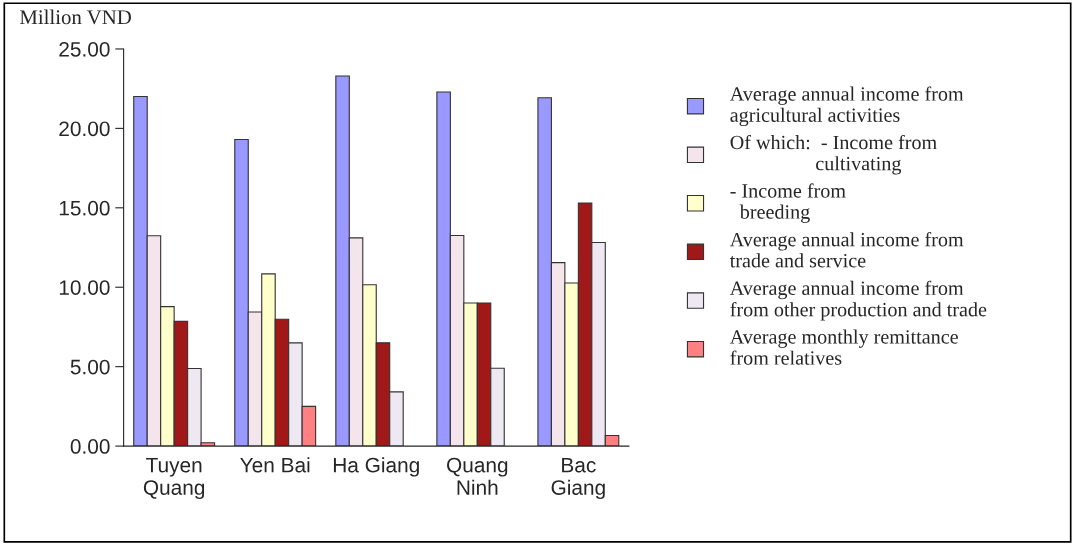 The width and height of the screenshot is (1075, 544). I want to click on legend-label: Average annual income from trade and service, so click(846, 250).